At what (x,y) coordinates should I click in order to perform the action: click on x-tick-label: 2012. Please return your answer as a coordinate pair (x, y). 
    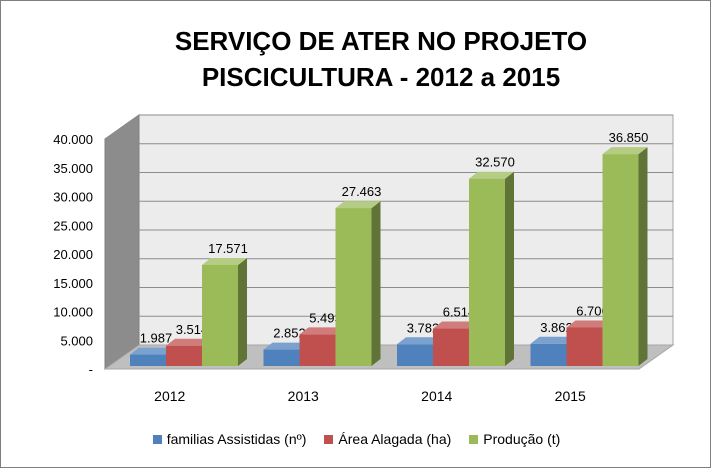
    Looking at the image, I should click on (169, 396).